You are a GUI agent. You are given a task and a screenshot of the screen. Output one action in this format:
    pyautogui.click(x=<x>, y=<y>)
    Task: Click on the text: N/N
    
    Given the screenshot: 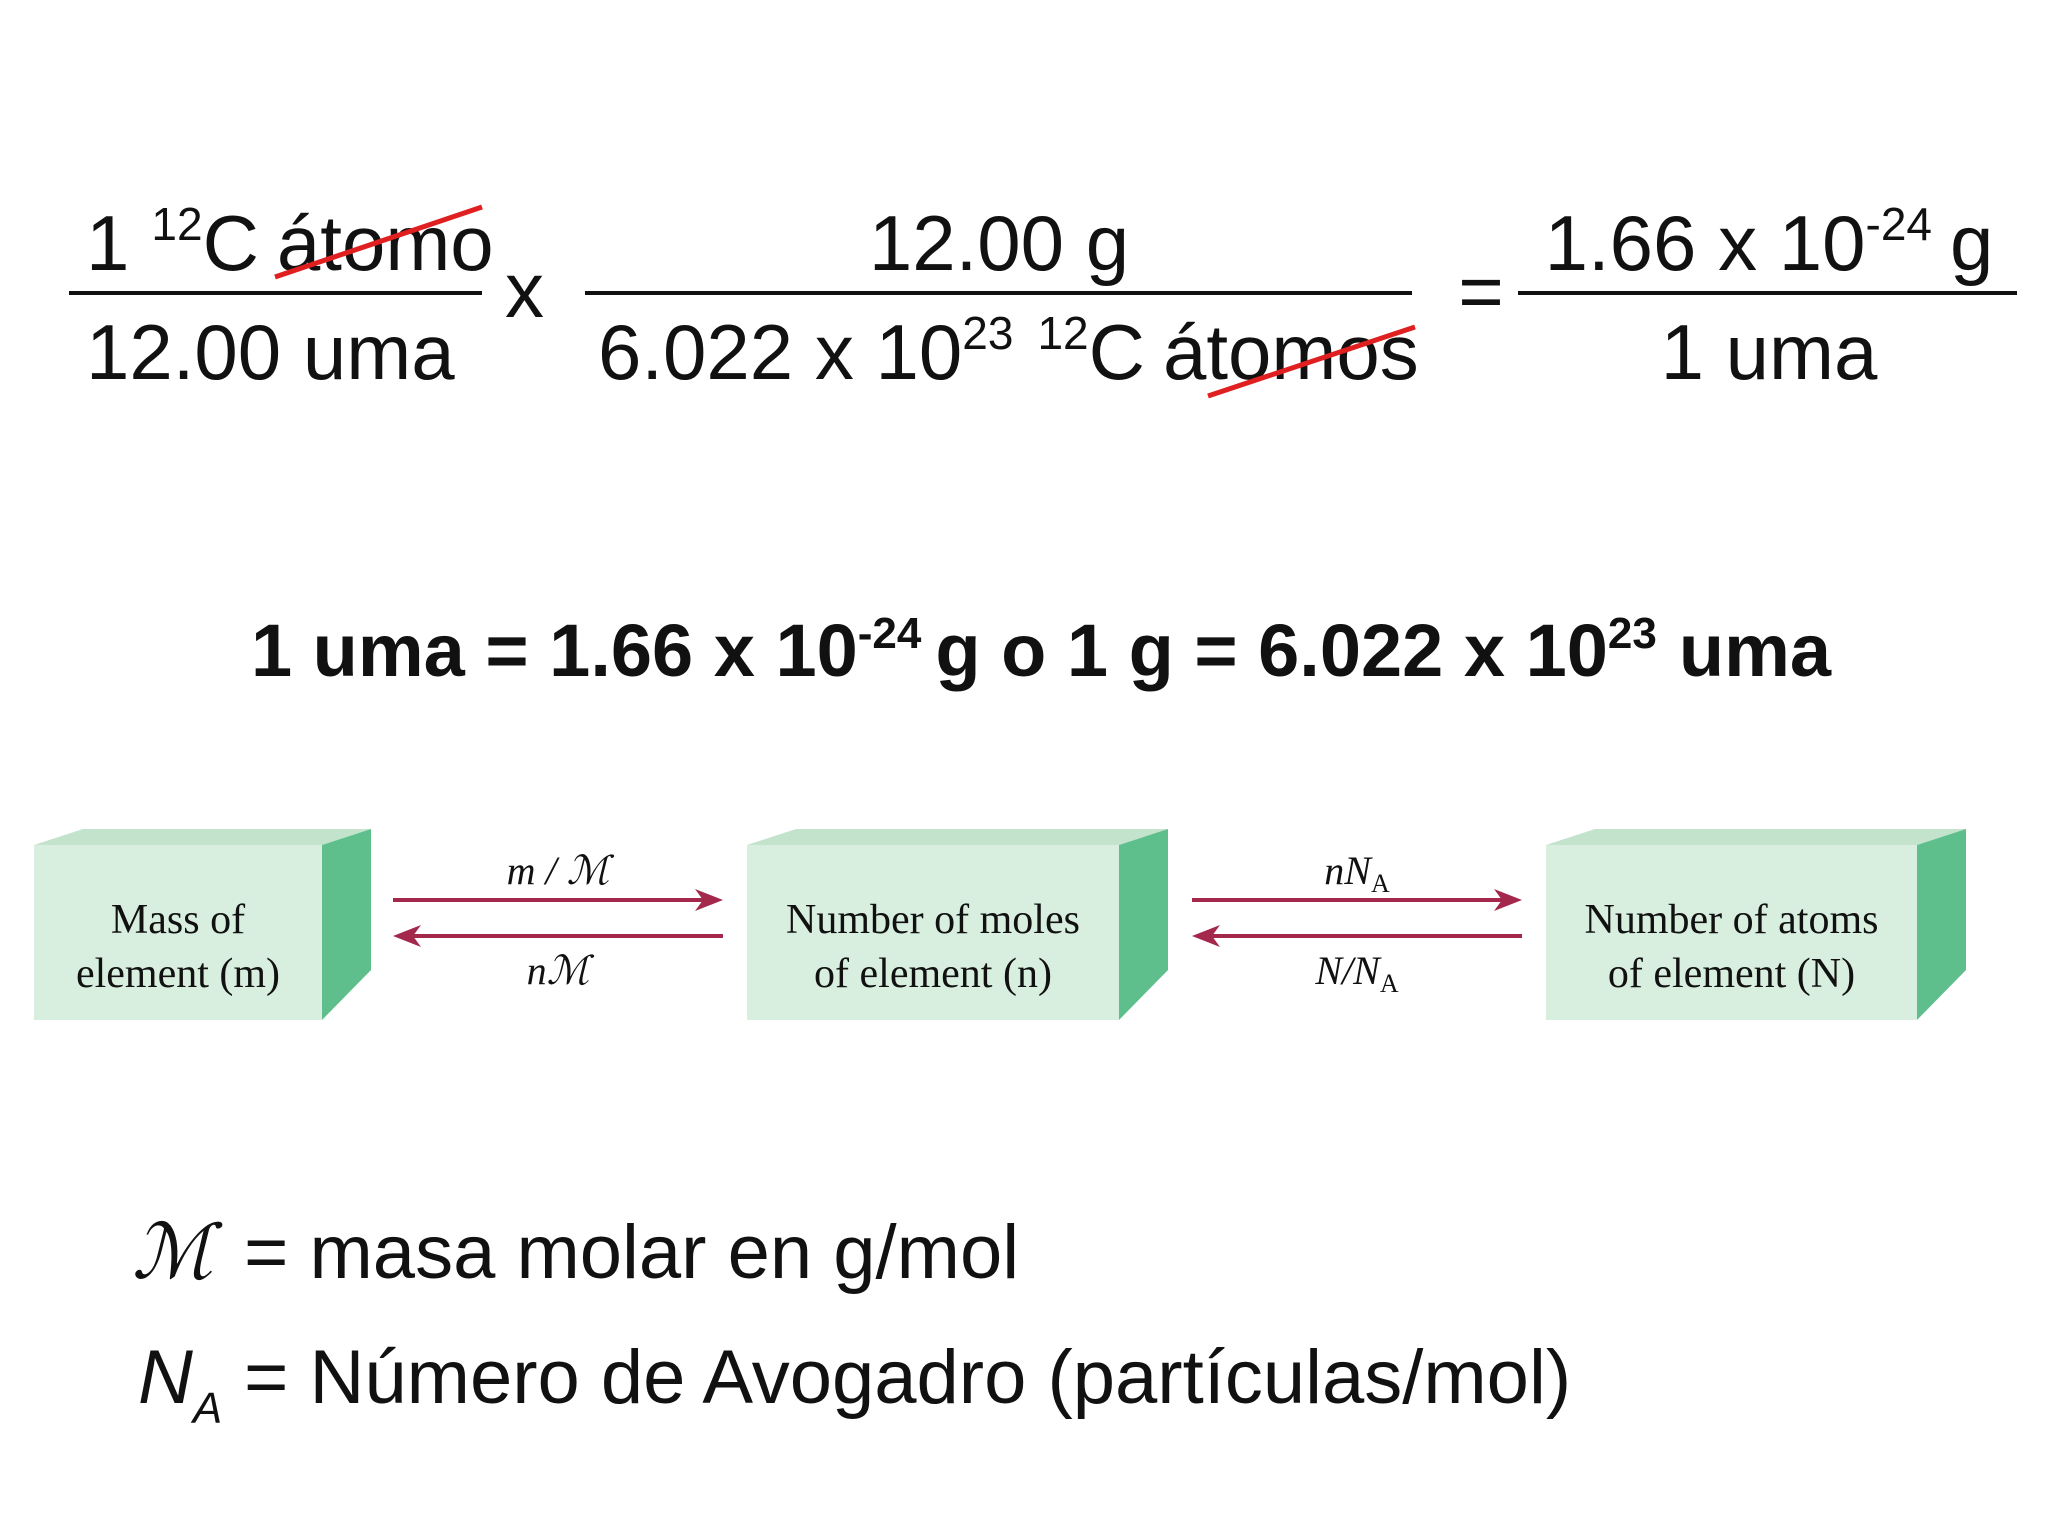 What is the action you would take?
    pyautogui.click(x=1348, y=970)
    